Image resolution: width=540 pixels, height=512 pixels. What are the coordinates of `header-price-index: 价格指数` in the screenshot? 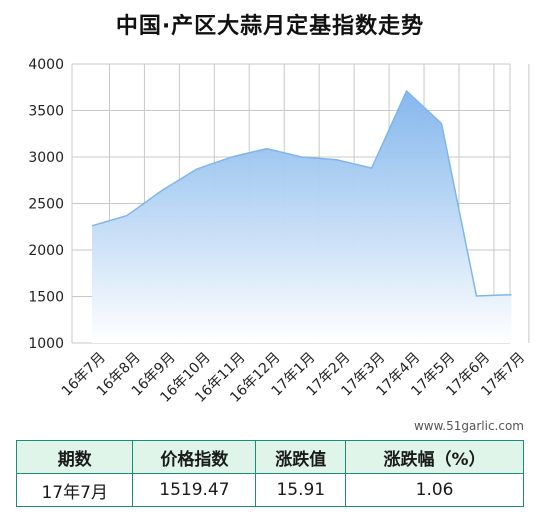 It's located at (194, 457).